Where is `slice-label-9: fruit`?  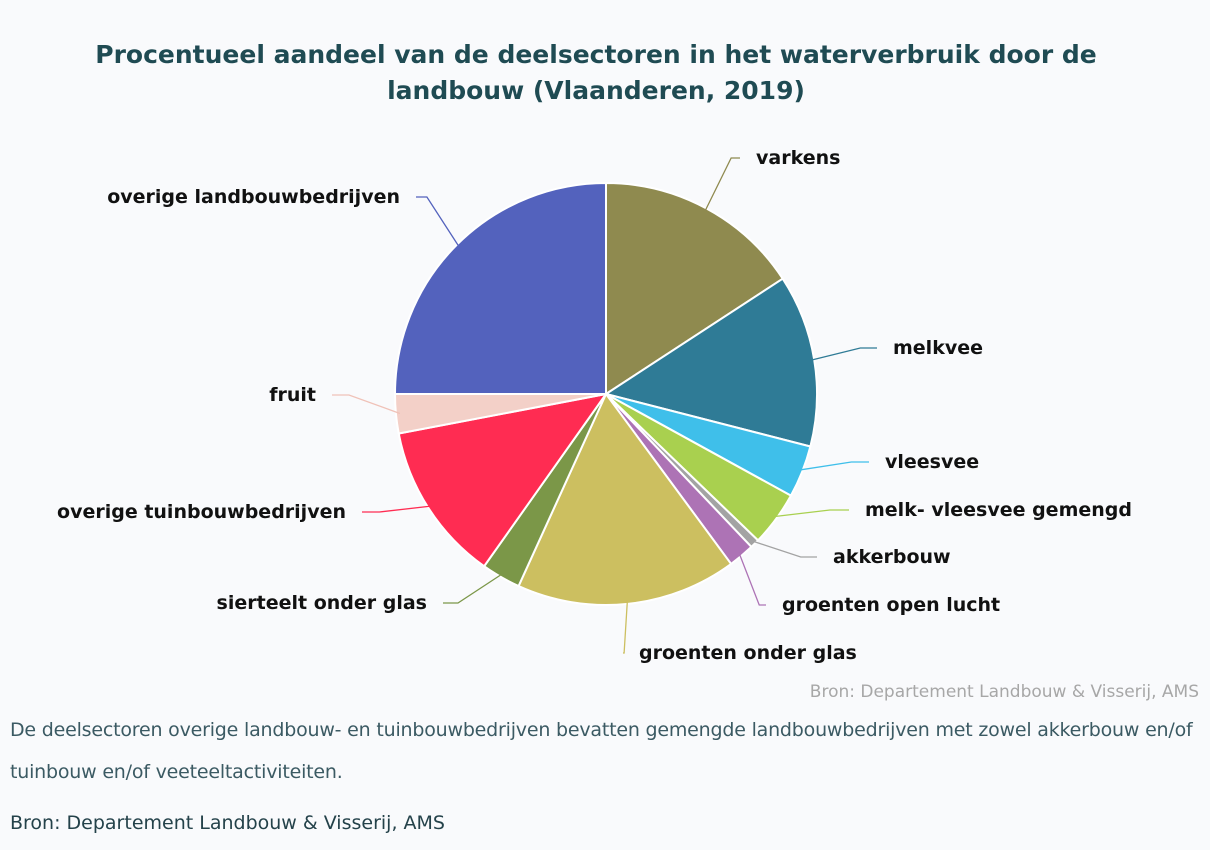
slice-label-9: fruit is located at coordinates (292, 395).